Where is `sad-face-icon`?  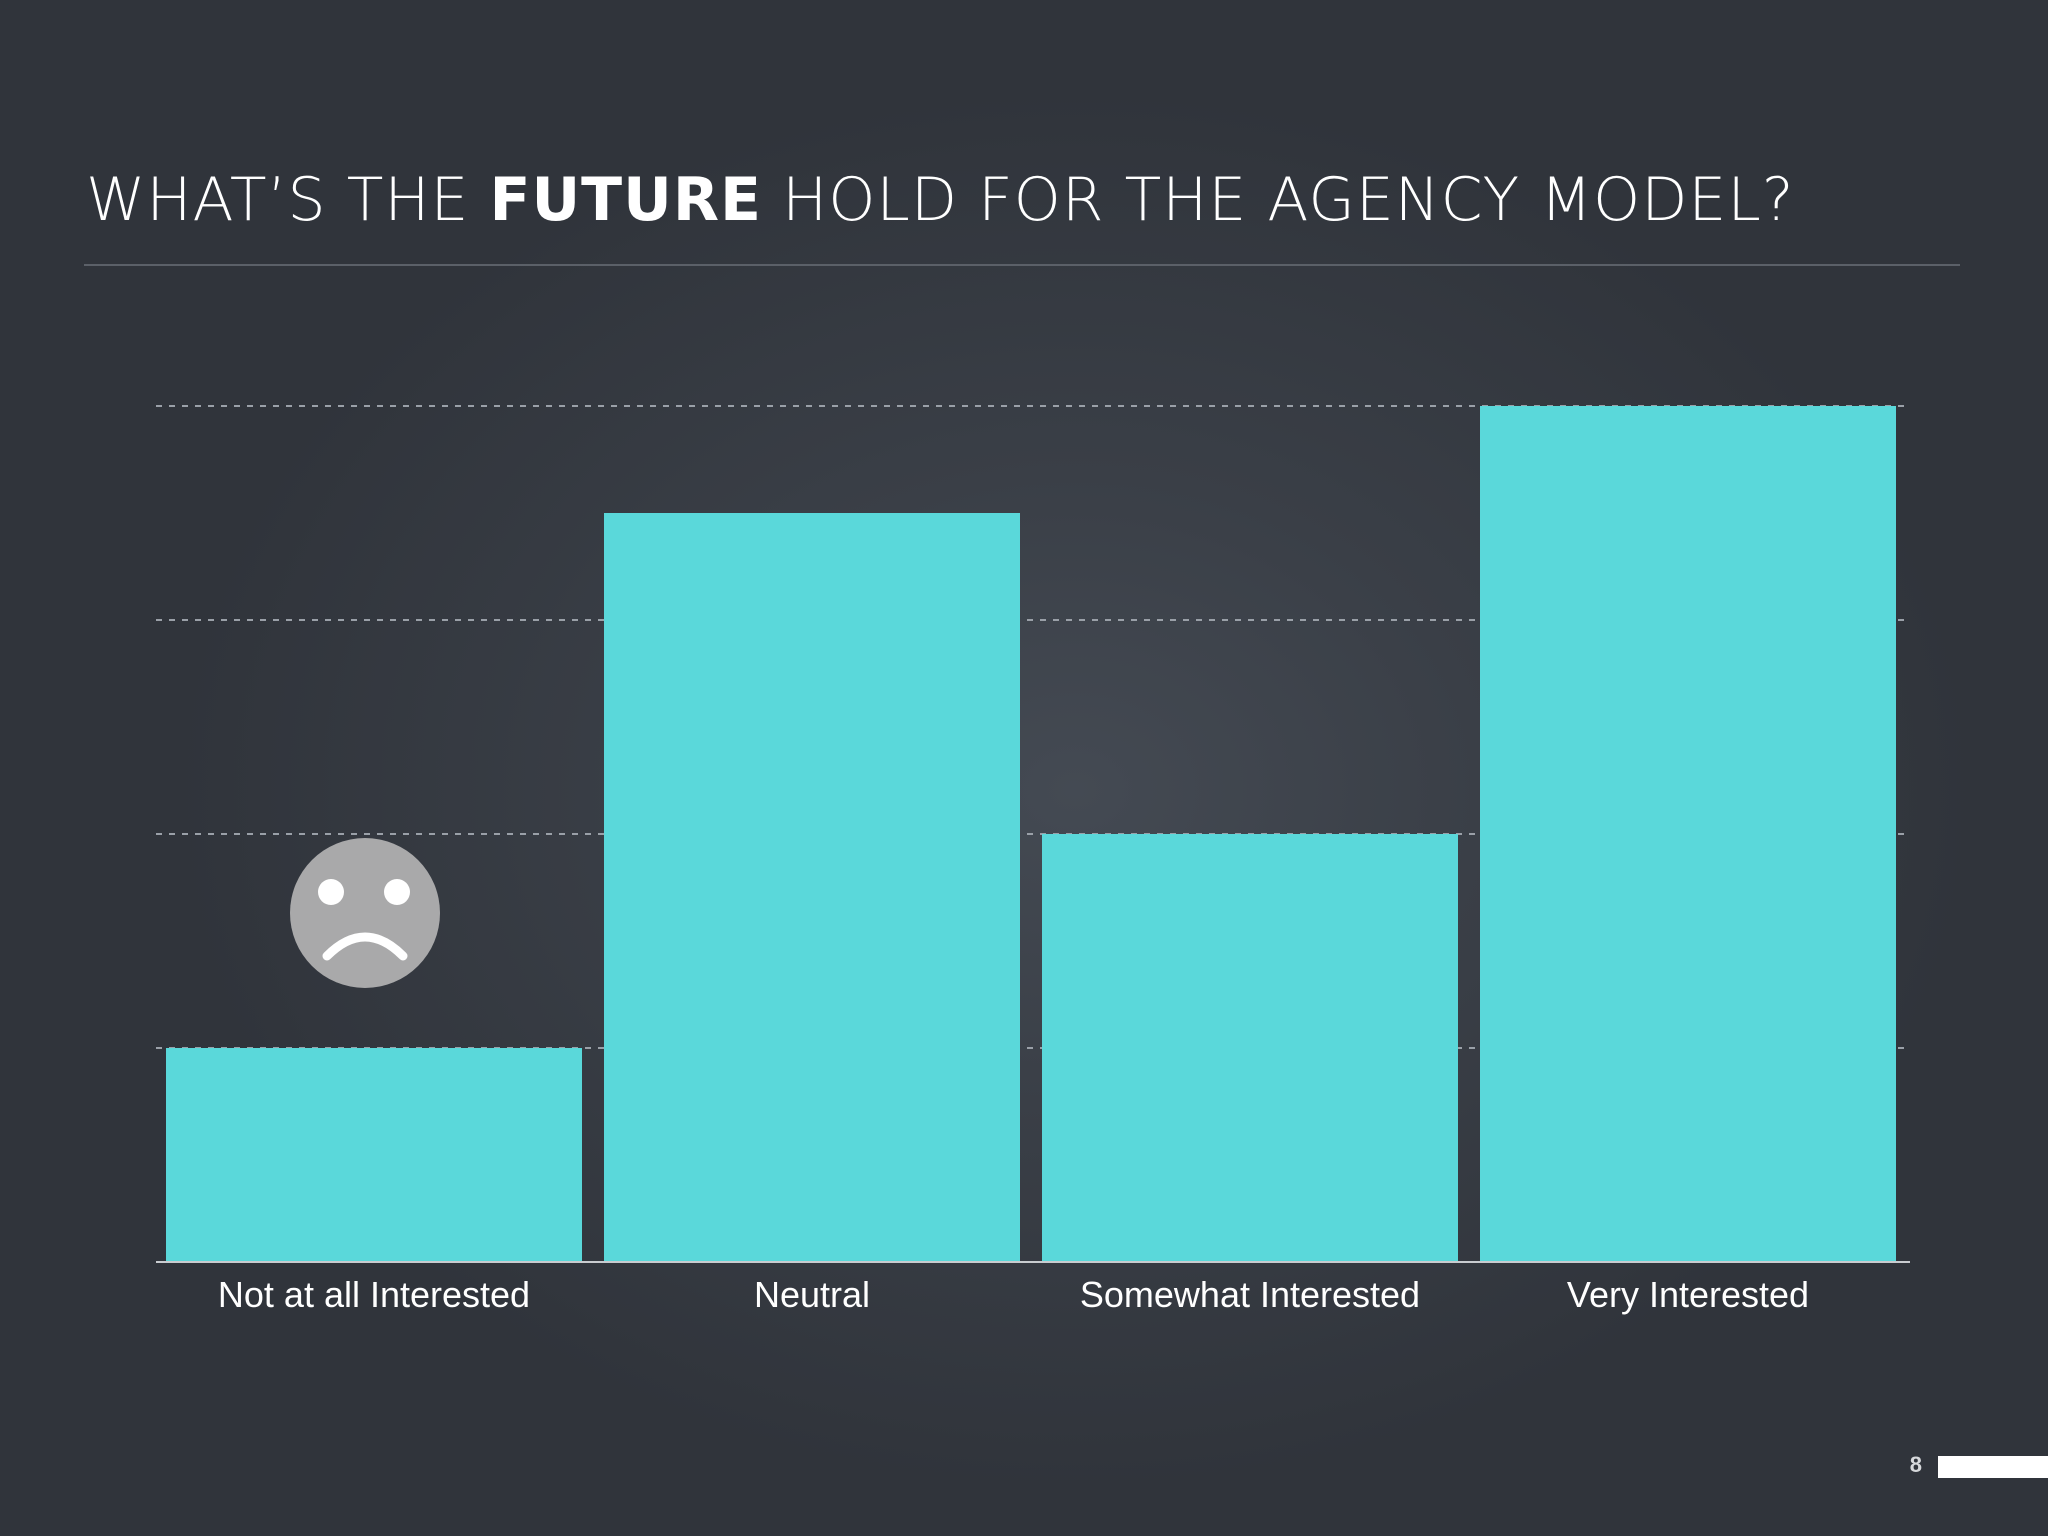
sad-face-icon is located at coordinates (365, 913).